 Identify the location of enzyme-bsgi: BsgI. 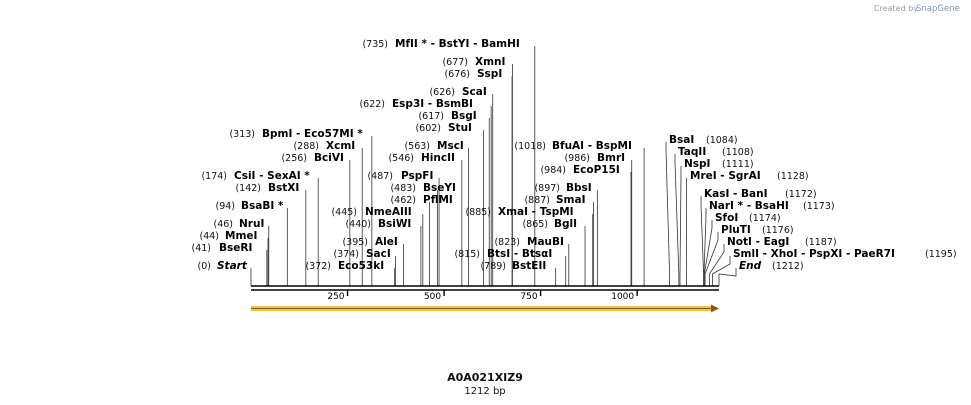
(464, 116).